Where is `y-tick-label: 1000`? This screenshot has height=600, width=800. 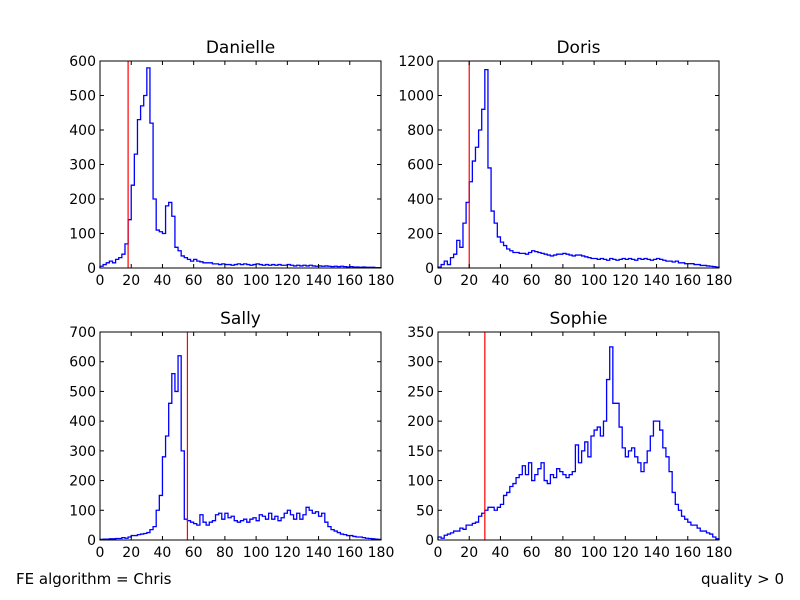 y-tick-label: 1000 is located at coordinates (416, 97).